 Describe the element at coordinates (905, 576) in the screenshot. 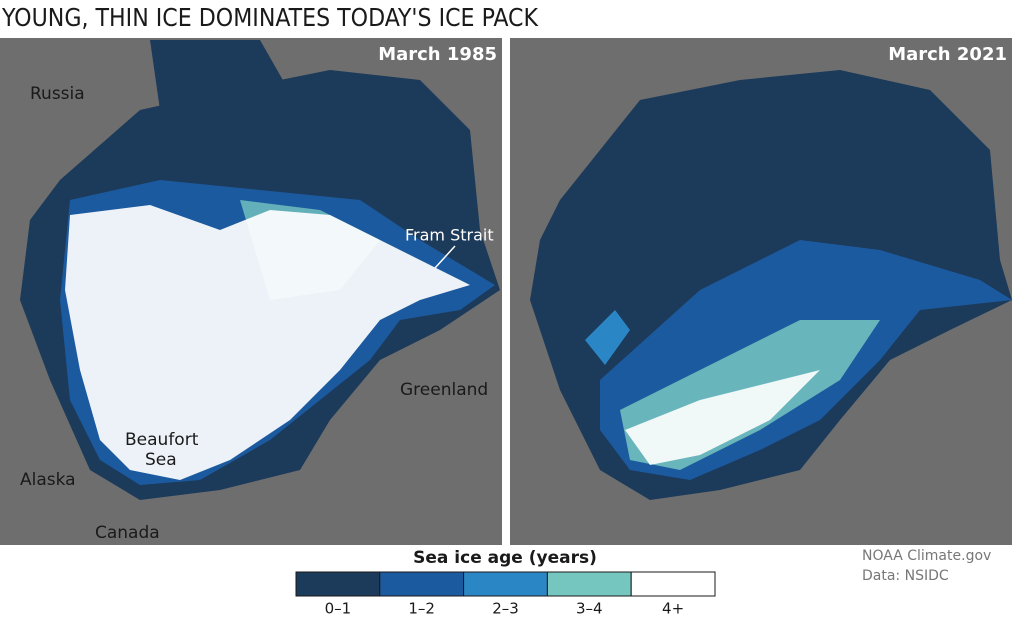

I see `credit: Data: NSIDC` at that location.